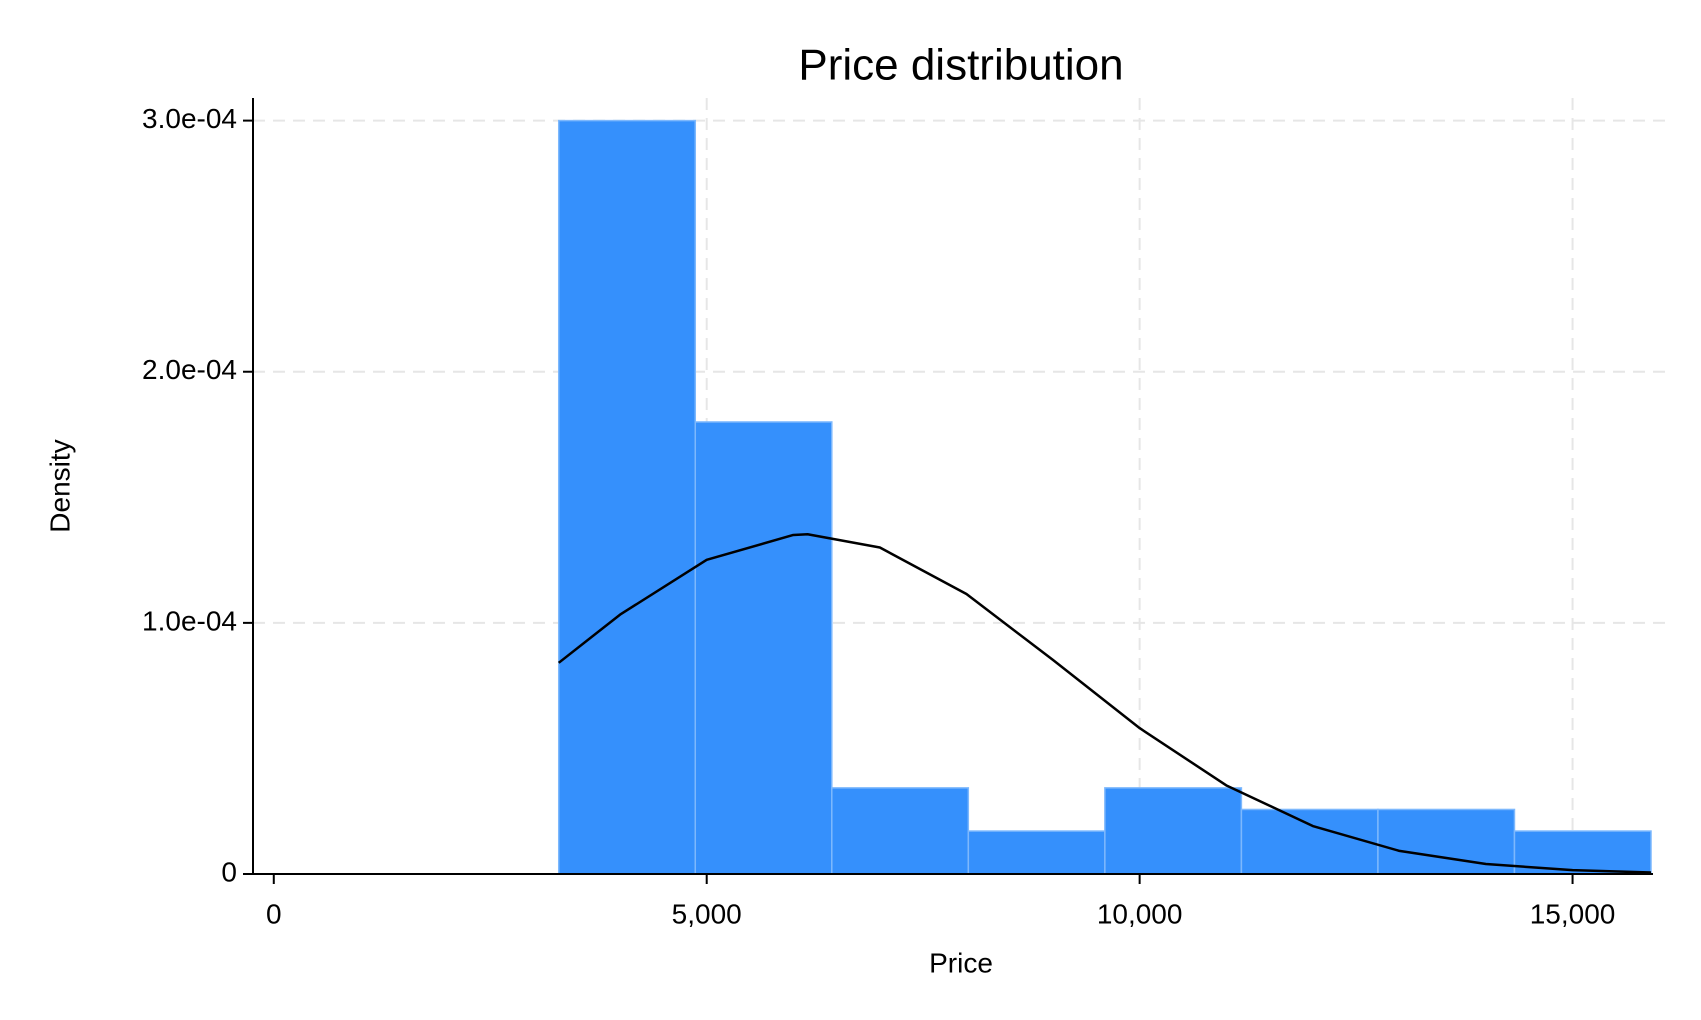  What do you see at coordinates (1573, 913) in the screenshot?
I see `x-tick-label: 15,000` at bounding box center [1573, 913].